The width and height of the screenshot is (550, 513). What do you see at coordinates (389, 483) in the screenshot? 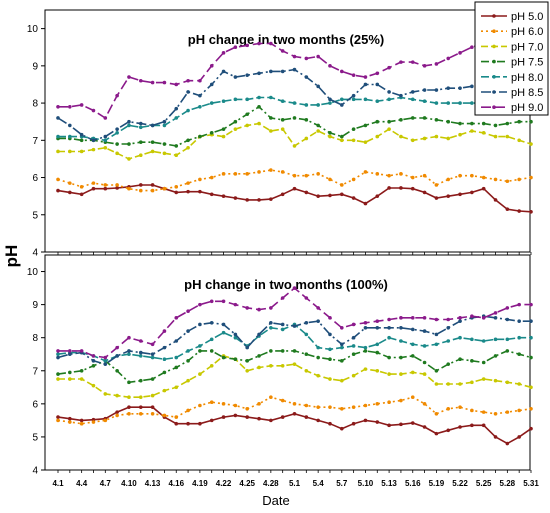
I see `x-tick-label: 5.13` at bounding box center [389, 483].